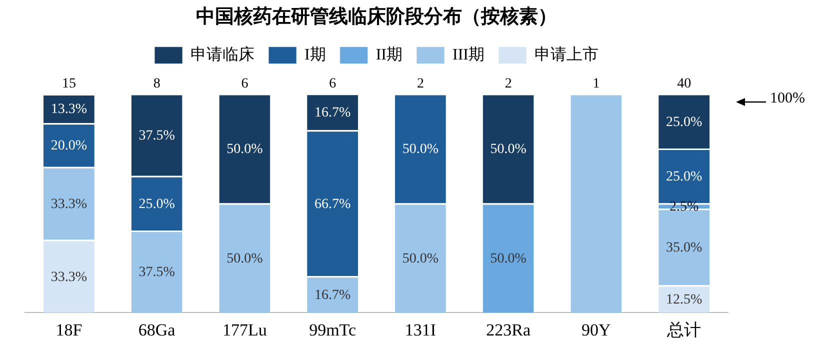 The image size is (818, 349). What do you see at coordinates (69, 146) in the screenshot?
I see `data-label: 20.0%` at bounding box center [69, 146].